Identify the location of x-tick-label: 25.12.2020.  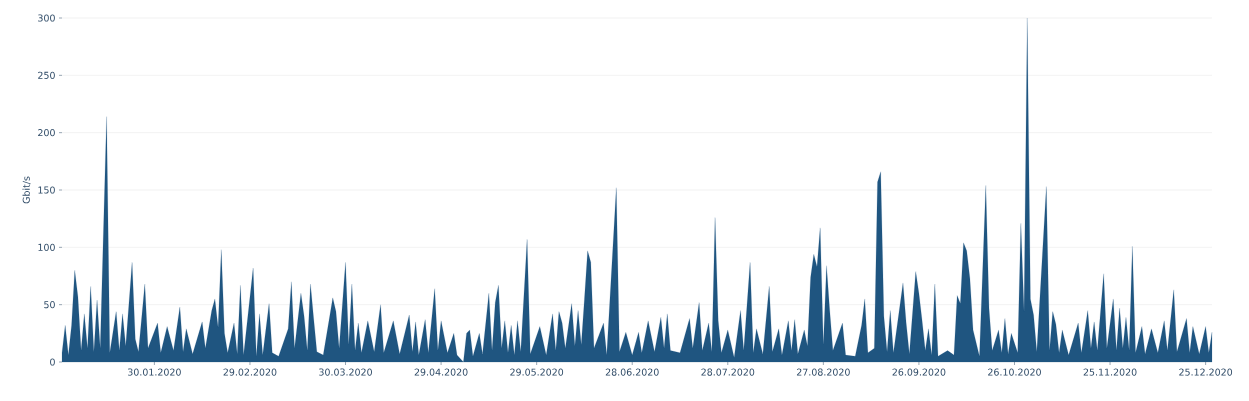
(1206, 372).